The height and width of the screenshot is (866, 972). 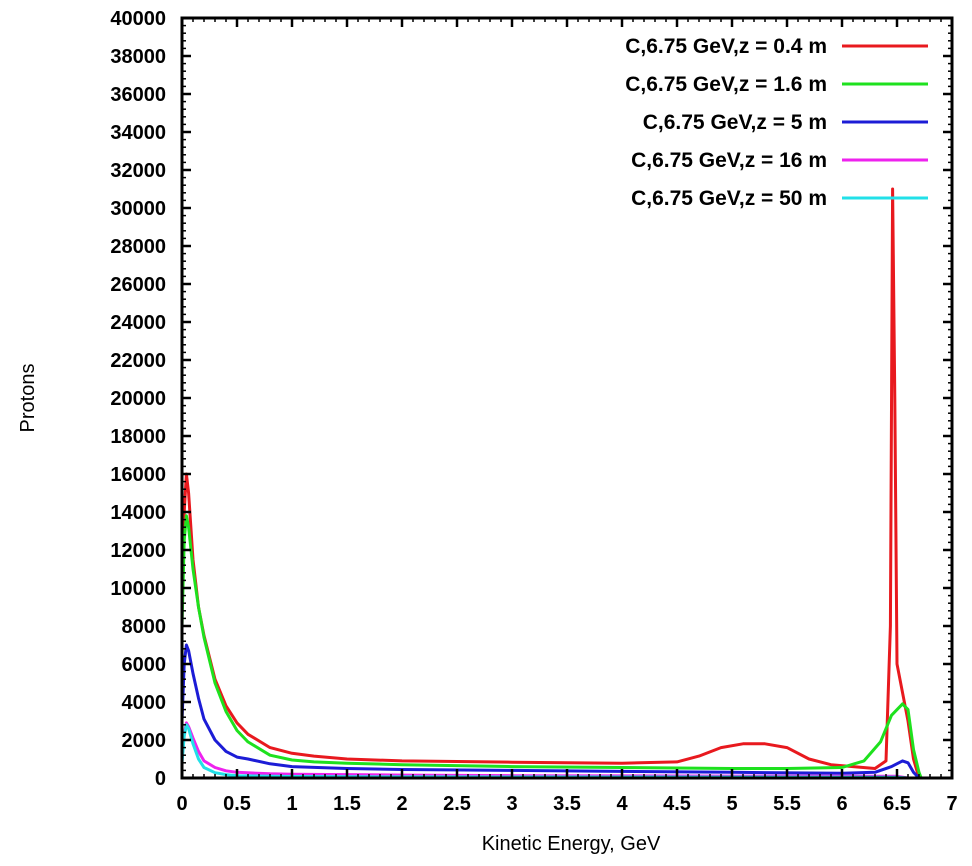 I want to click on x-tick-label: 1.5, so click(x=347, y=804).